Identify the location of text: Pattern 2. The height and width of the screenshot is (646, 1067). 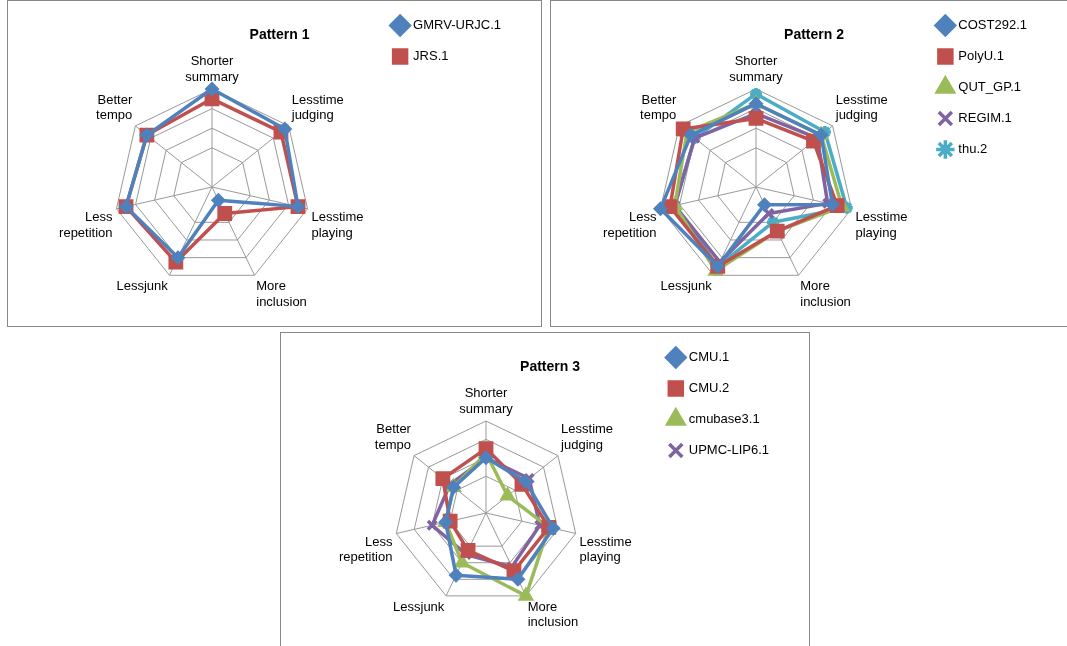
(814, 34).